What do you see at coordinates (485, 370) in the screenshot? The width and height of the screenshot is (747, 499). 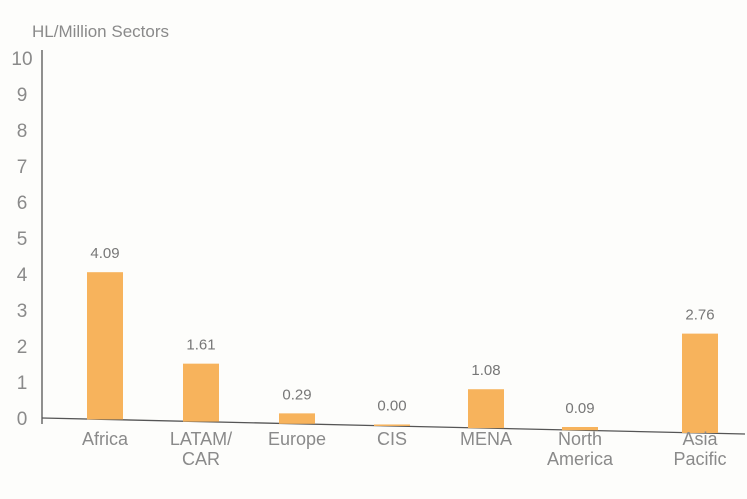 I see `bar-value-label: 1.08` at bounding box center [485, 370].